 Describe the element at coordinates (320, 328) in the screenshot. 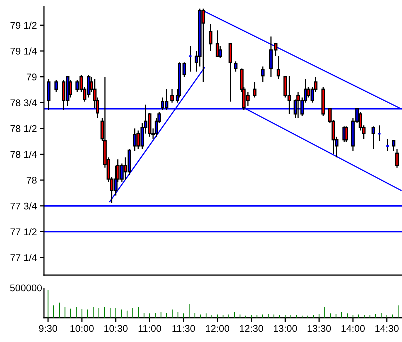

I see `x-tick-label: 13:30` at that location.